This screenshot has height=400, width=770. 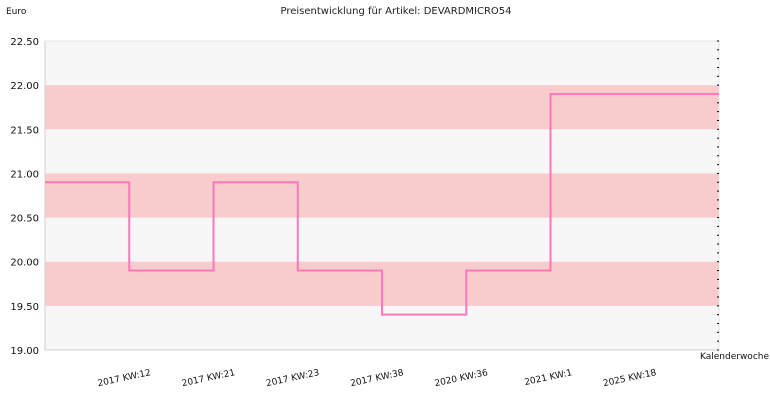 I want to click on y-tick-label: 22.50, so click(x=24, y=42).